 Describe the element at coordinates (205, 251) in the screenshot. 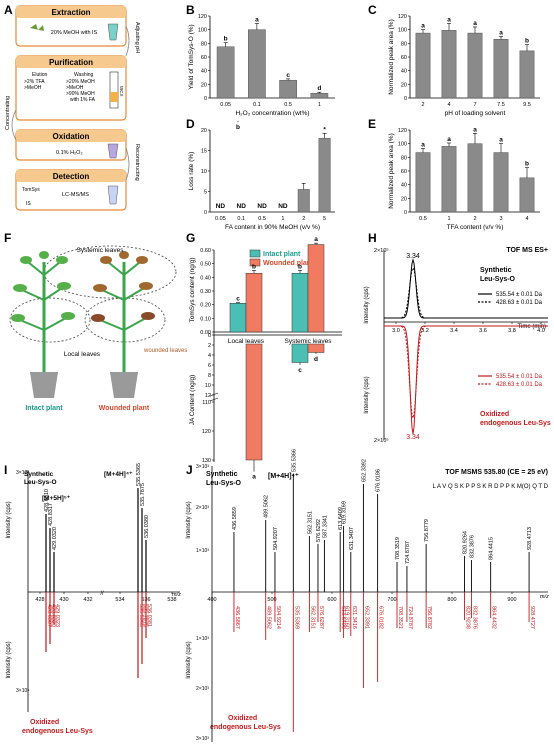

I see `y-tick-label: 0.60` at that location.